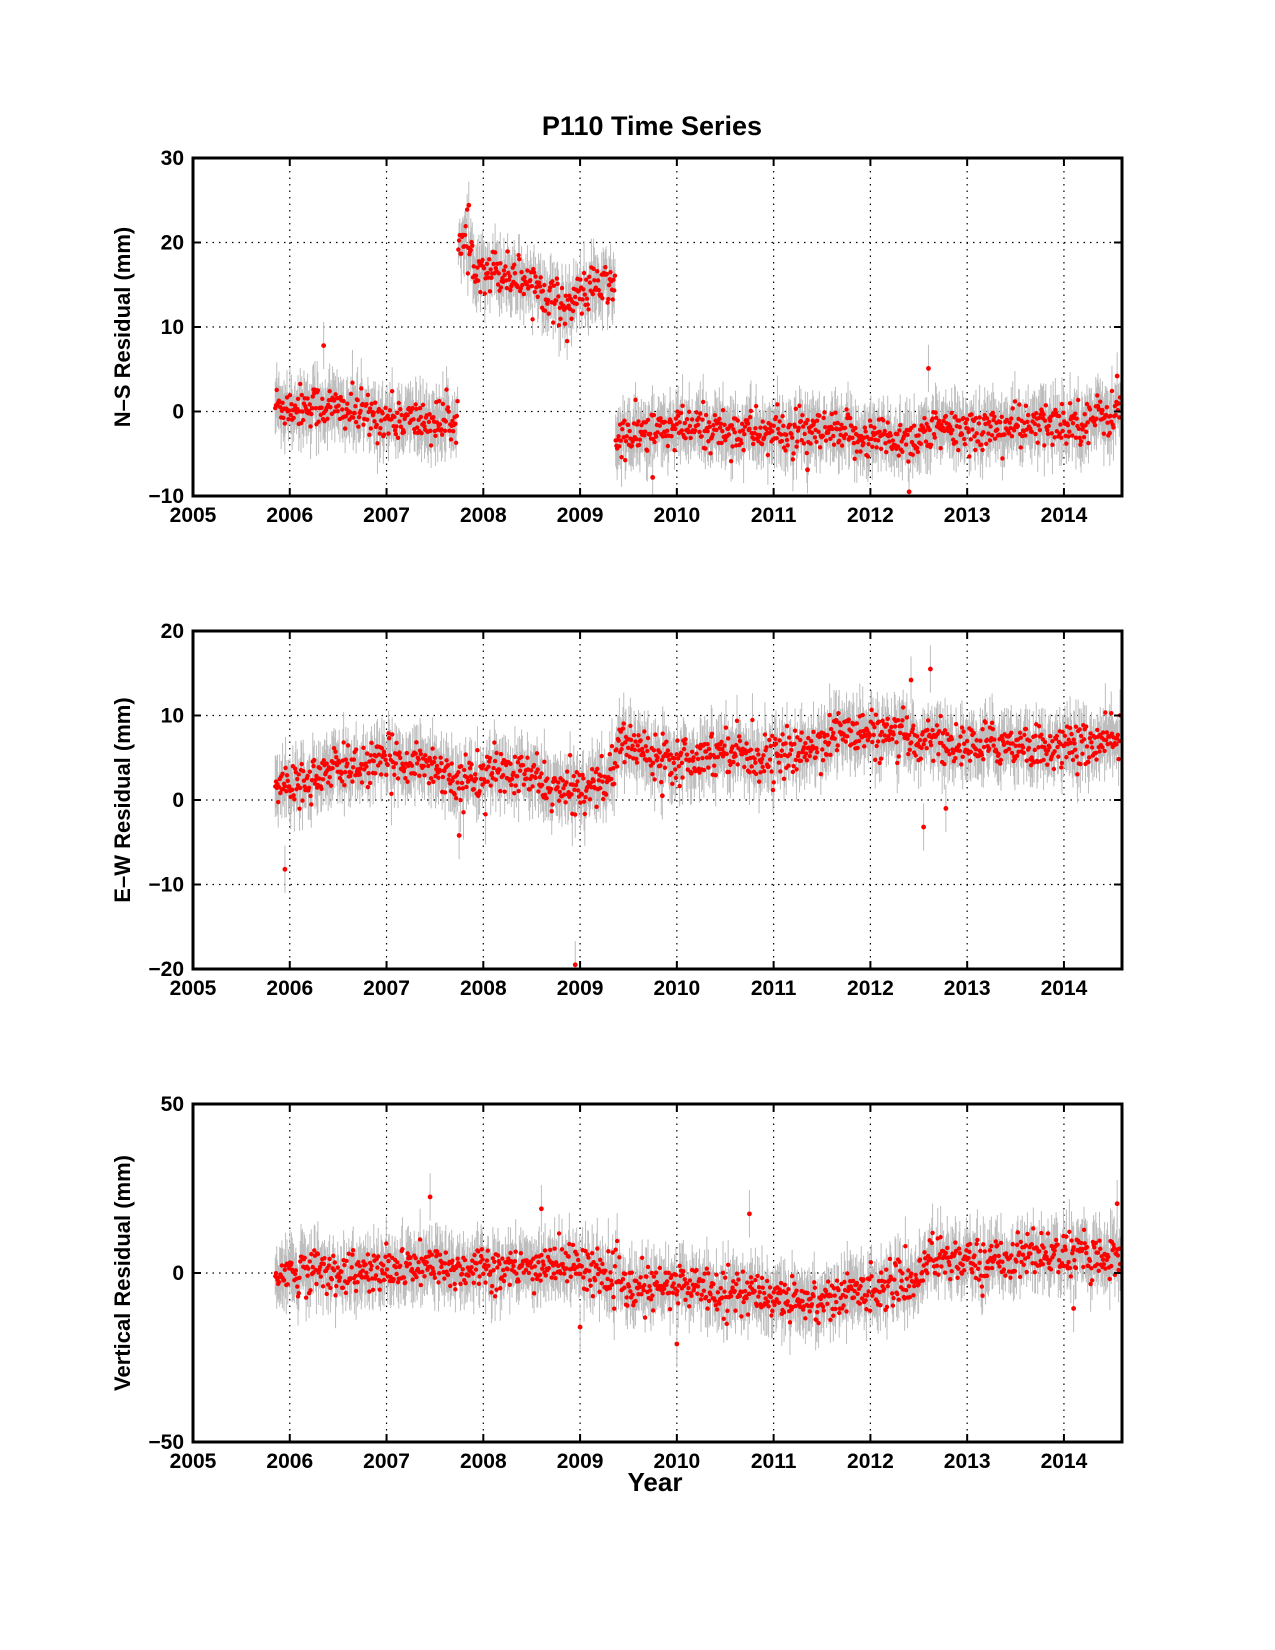 The height and width of the screenshot is (1650, 1275). I want to click on outlier-point, so click(285, 869).